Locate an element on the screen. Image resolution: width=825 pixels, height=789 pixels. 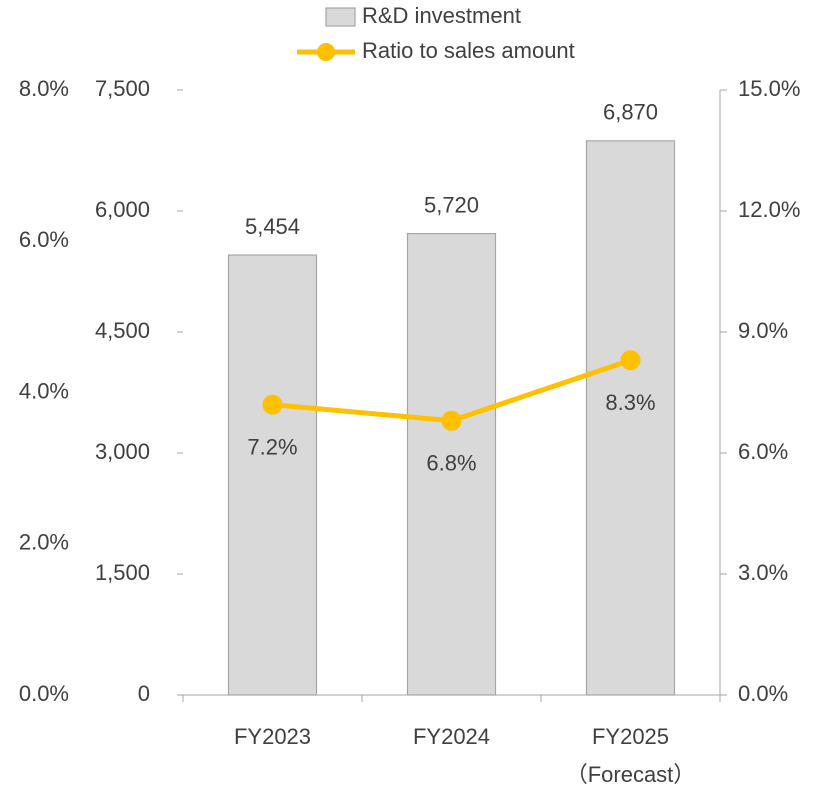
legend-label: Ratio to sales amount is located at coordinates (468, 50).